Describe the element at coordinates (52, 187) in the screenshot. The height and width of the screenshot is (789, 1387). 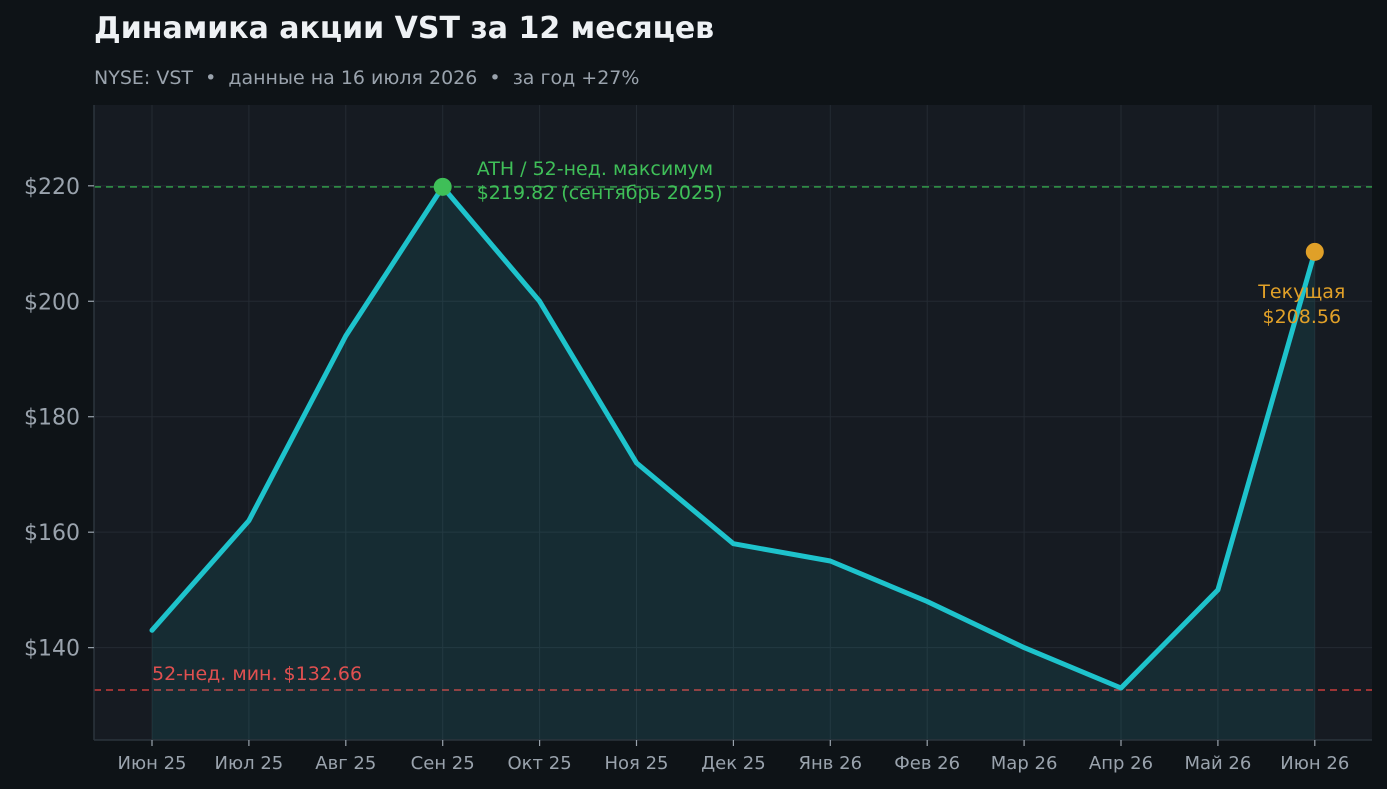
I see `y-tick-label: $220` at that location.